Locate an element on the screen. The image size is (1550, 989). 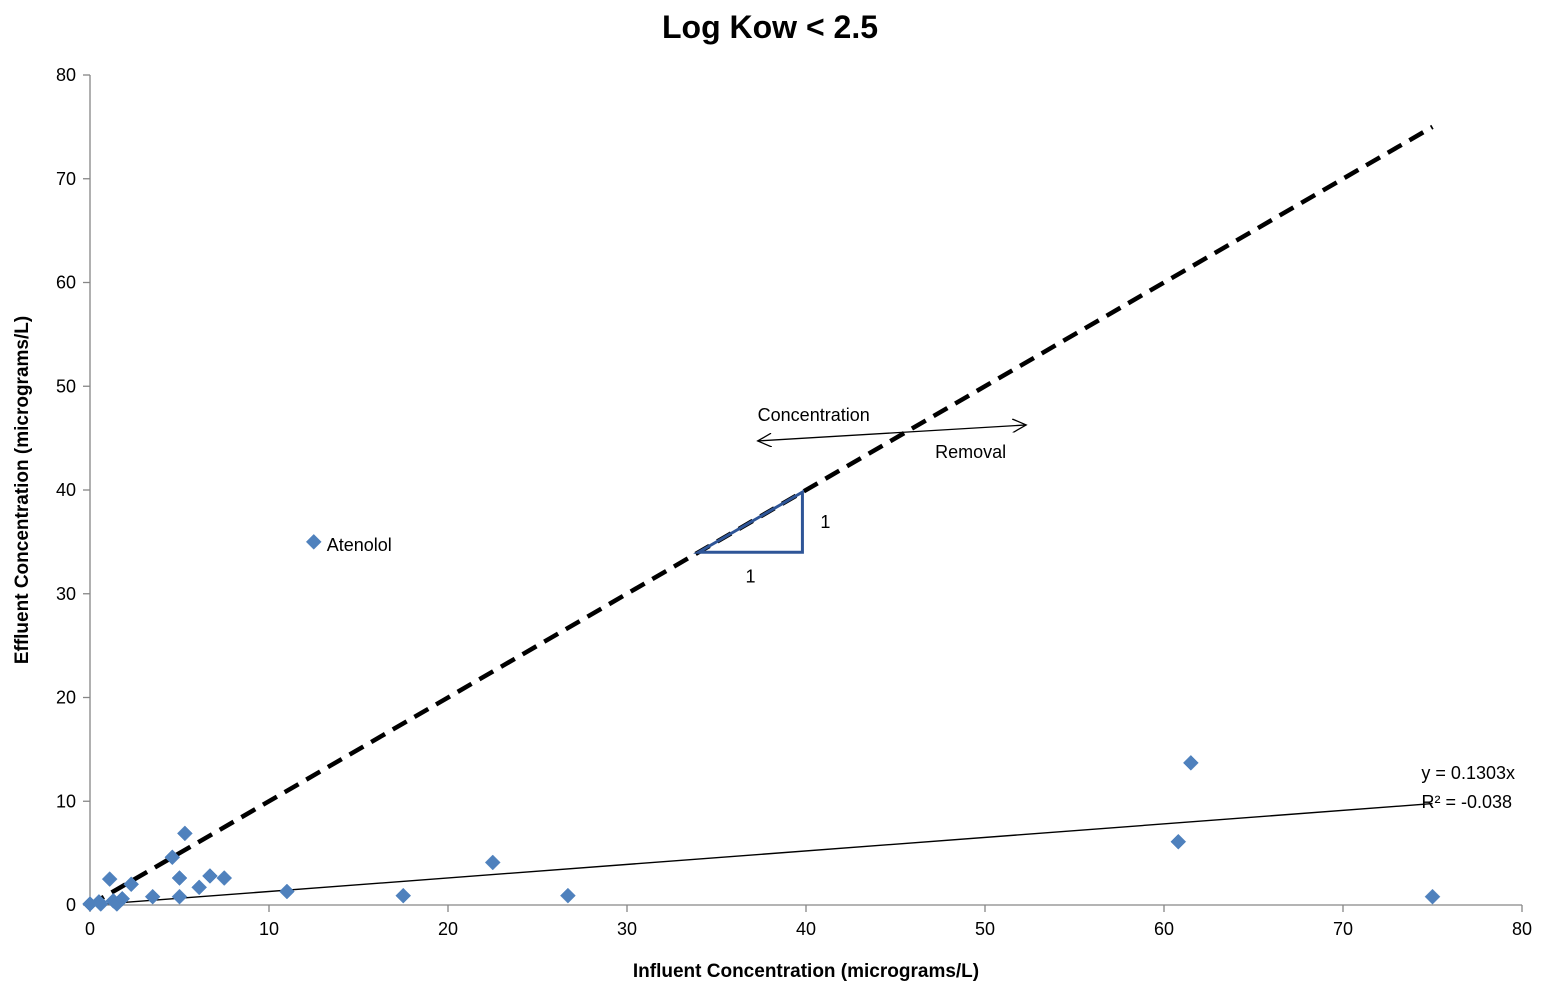
x-tick-label: 80 is located at coordinates (1522, 929).